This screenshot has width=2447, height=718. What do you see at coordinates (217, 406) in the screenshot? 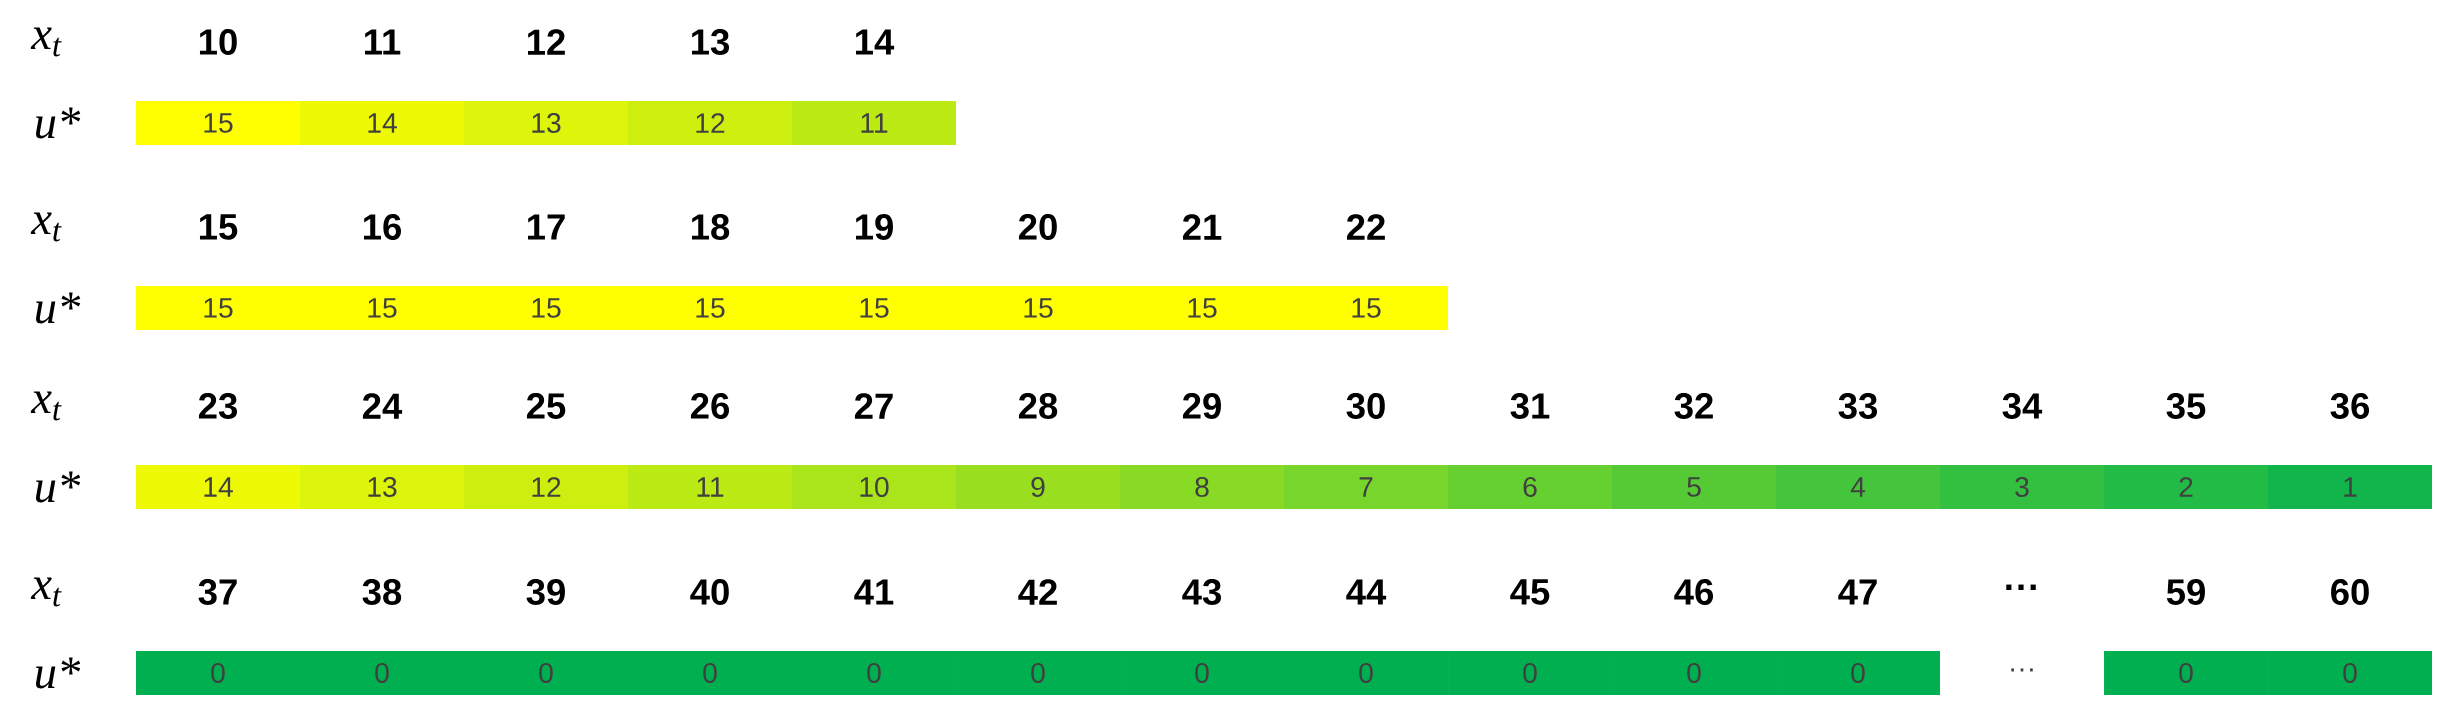
I see `x-tick-label: 23` at bounding box center [217, 406].